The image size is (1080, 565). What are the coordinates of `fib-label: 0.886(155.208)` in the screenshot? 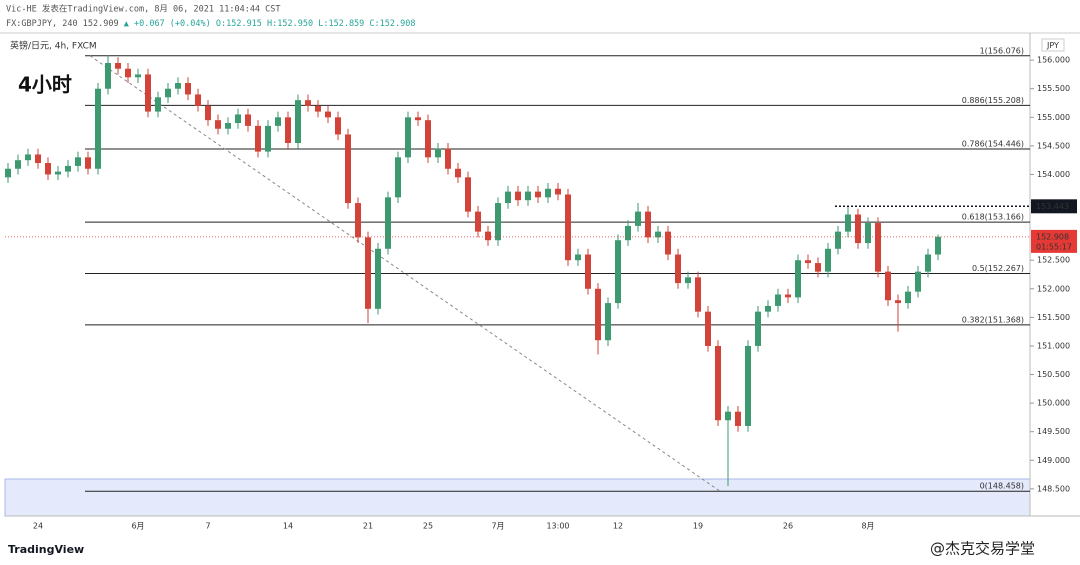 It's located at (993, 100).